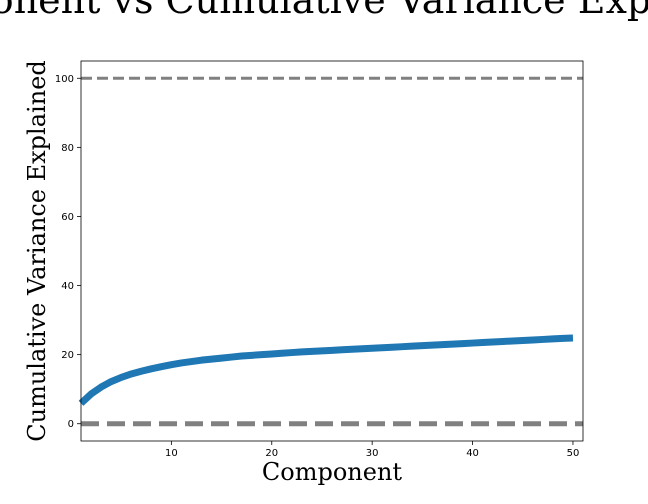  I want to click on y-tick-label: 40, so click(67, 286).